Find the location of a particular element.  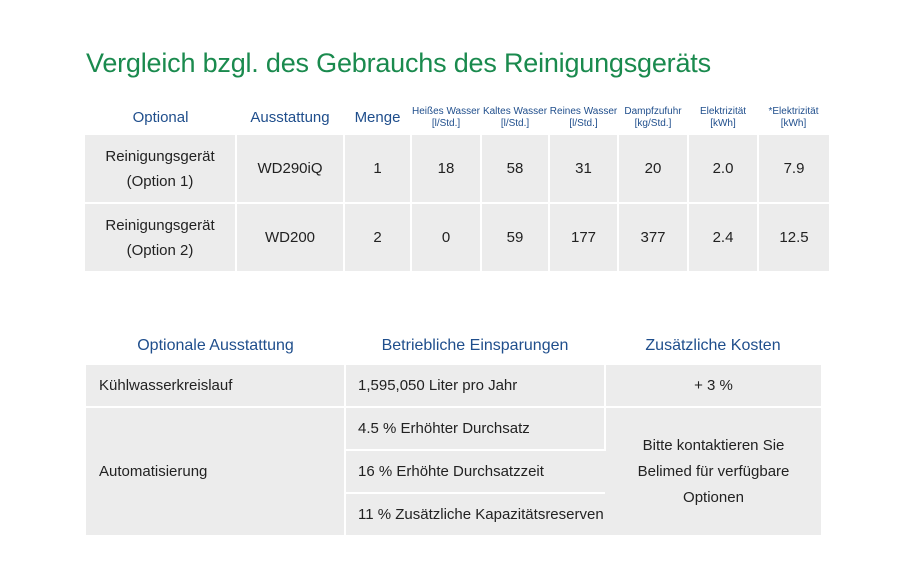

cell-kosten-line2: Belimed für verfügbare is located at coordinates (713, 471).